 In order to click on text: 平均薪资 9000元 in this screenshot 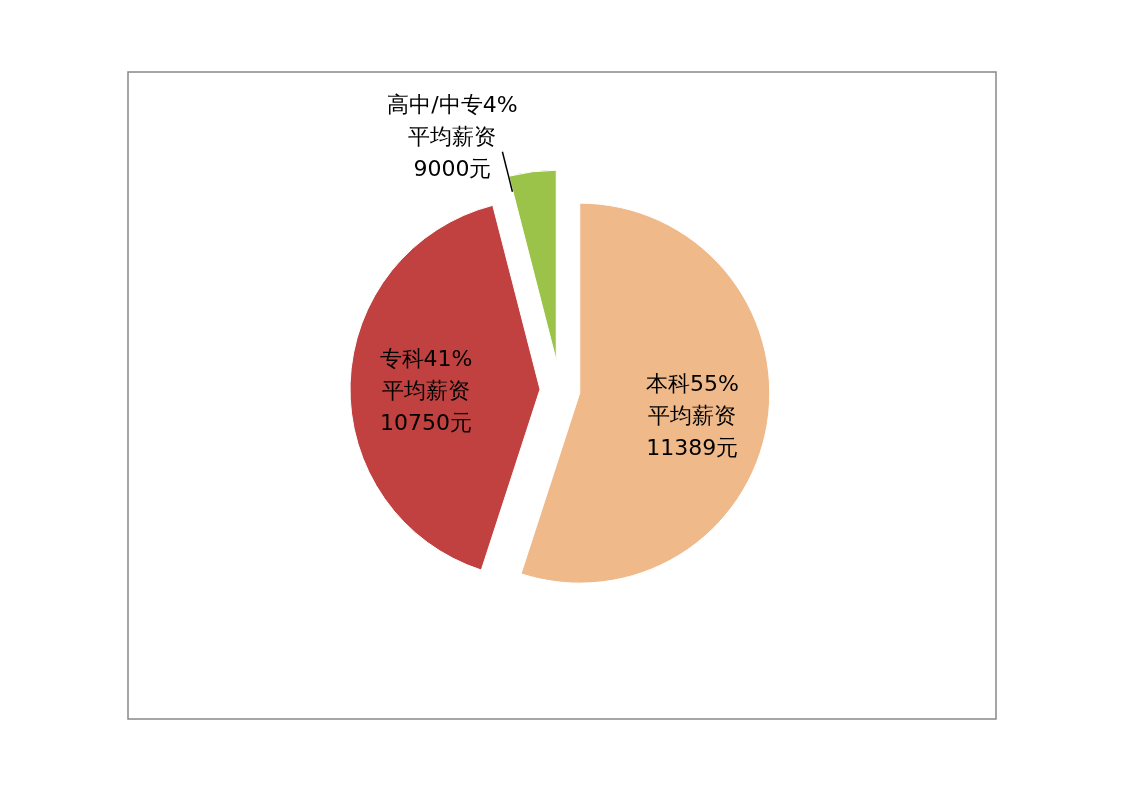, I will do `click(452, 152)`.